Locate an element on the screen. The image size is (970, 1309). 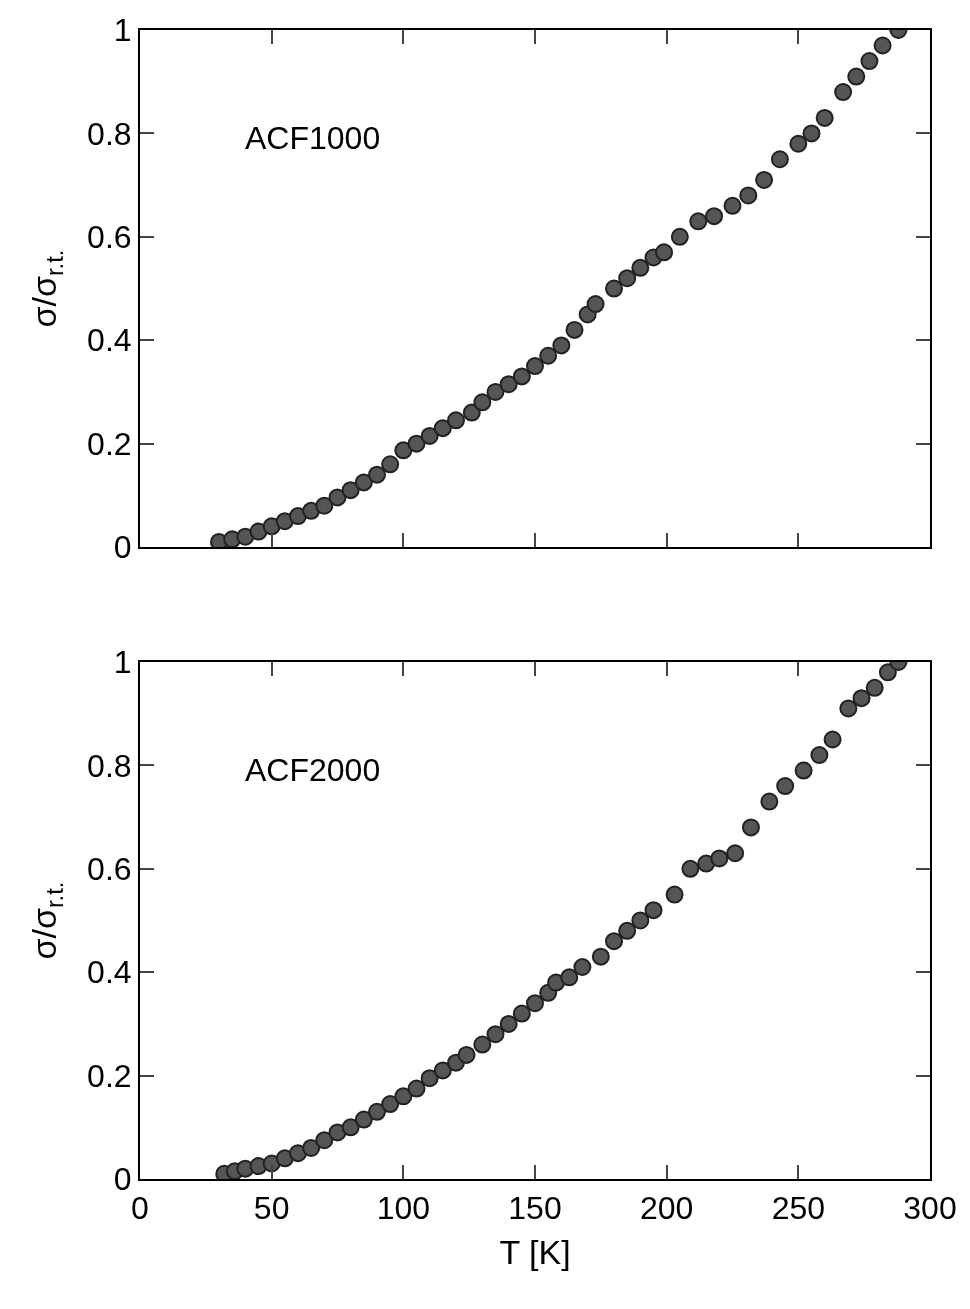
x-axis-title: T [K] is located at coordinates (535, 1252).